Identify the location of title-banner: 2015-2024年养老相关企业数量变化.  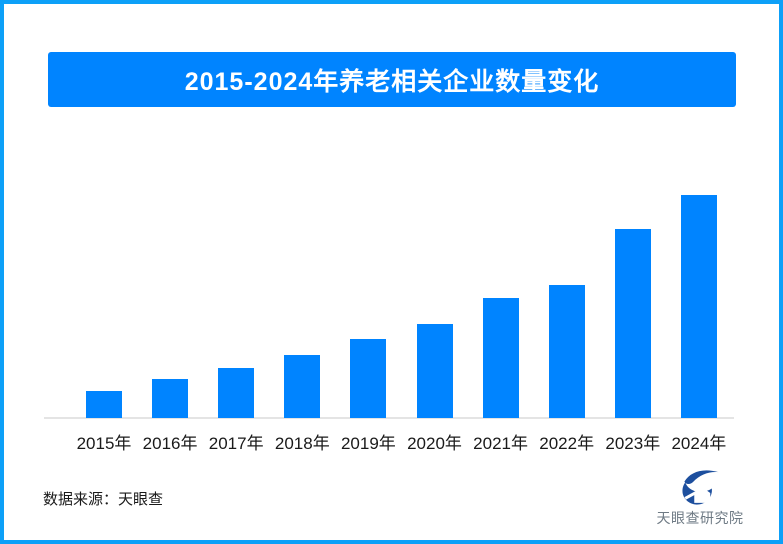
(392, 79).